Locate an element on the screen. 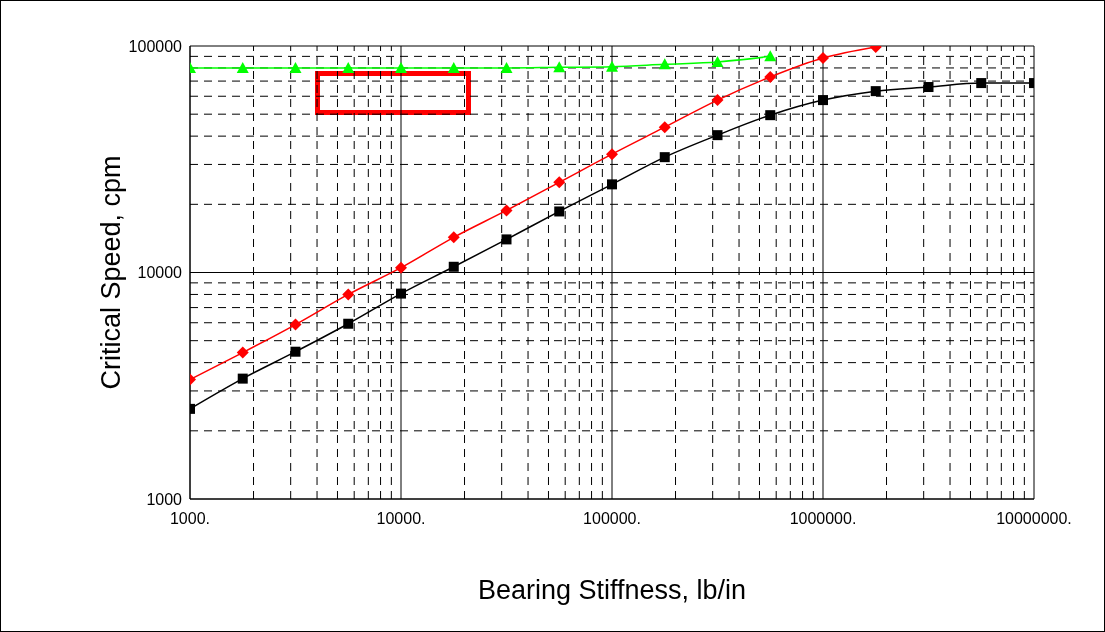  y-tick-label: 100000 is located at coordinates (155, 46).